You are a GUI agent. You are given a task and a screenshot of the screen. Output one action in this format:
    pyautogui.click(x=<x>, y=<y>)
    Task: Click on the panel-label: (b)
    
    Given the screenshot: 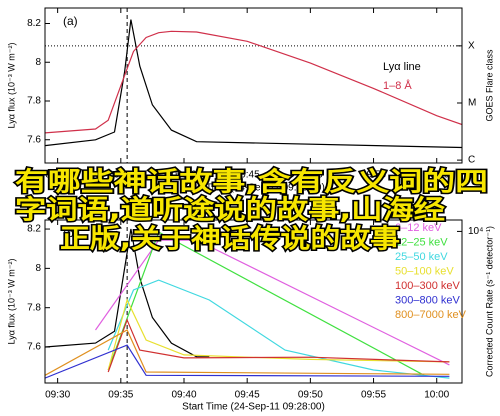 What is the action you would take?
    pyautogui.click(x=70, y=233)
    